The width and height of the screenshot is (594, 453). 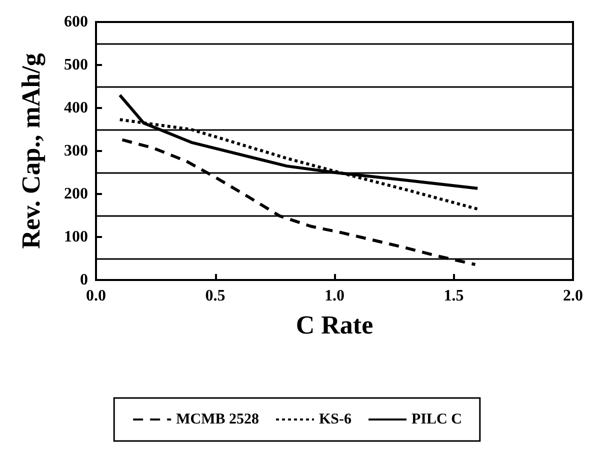 I want to click on x-tick-label: 2.0, so click(x=573, y=296).